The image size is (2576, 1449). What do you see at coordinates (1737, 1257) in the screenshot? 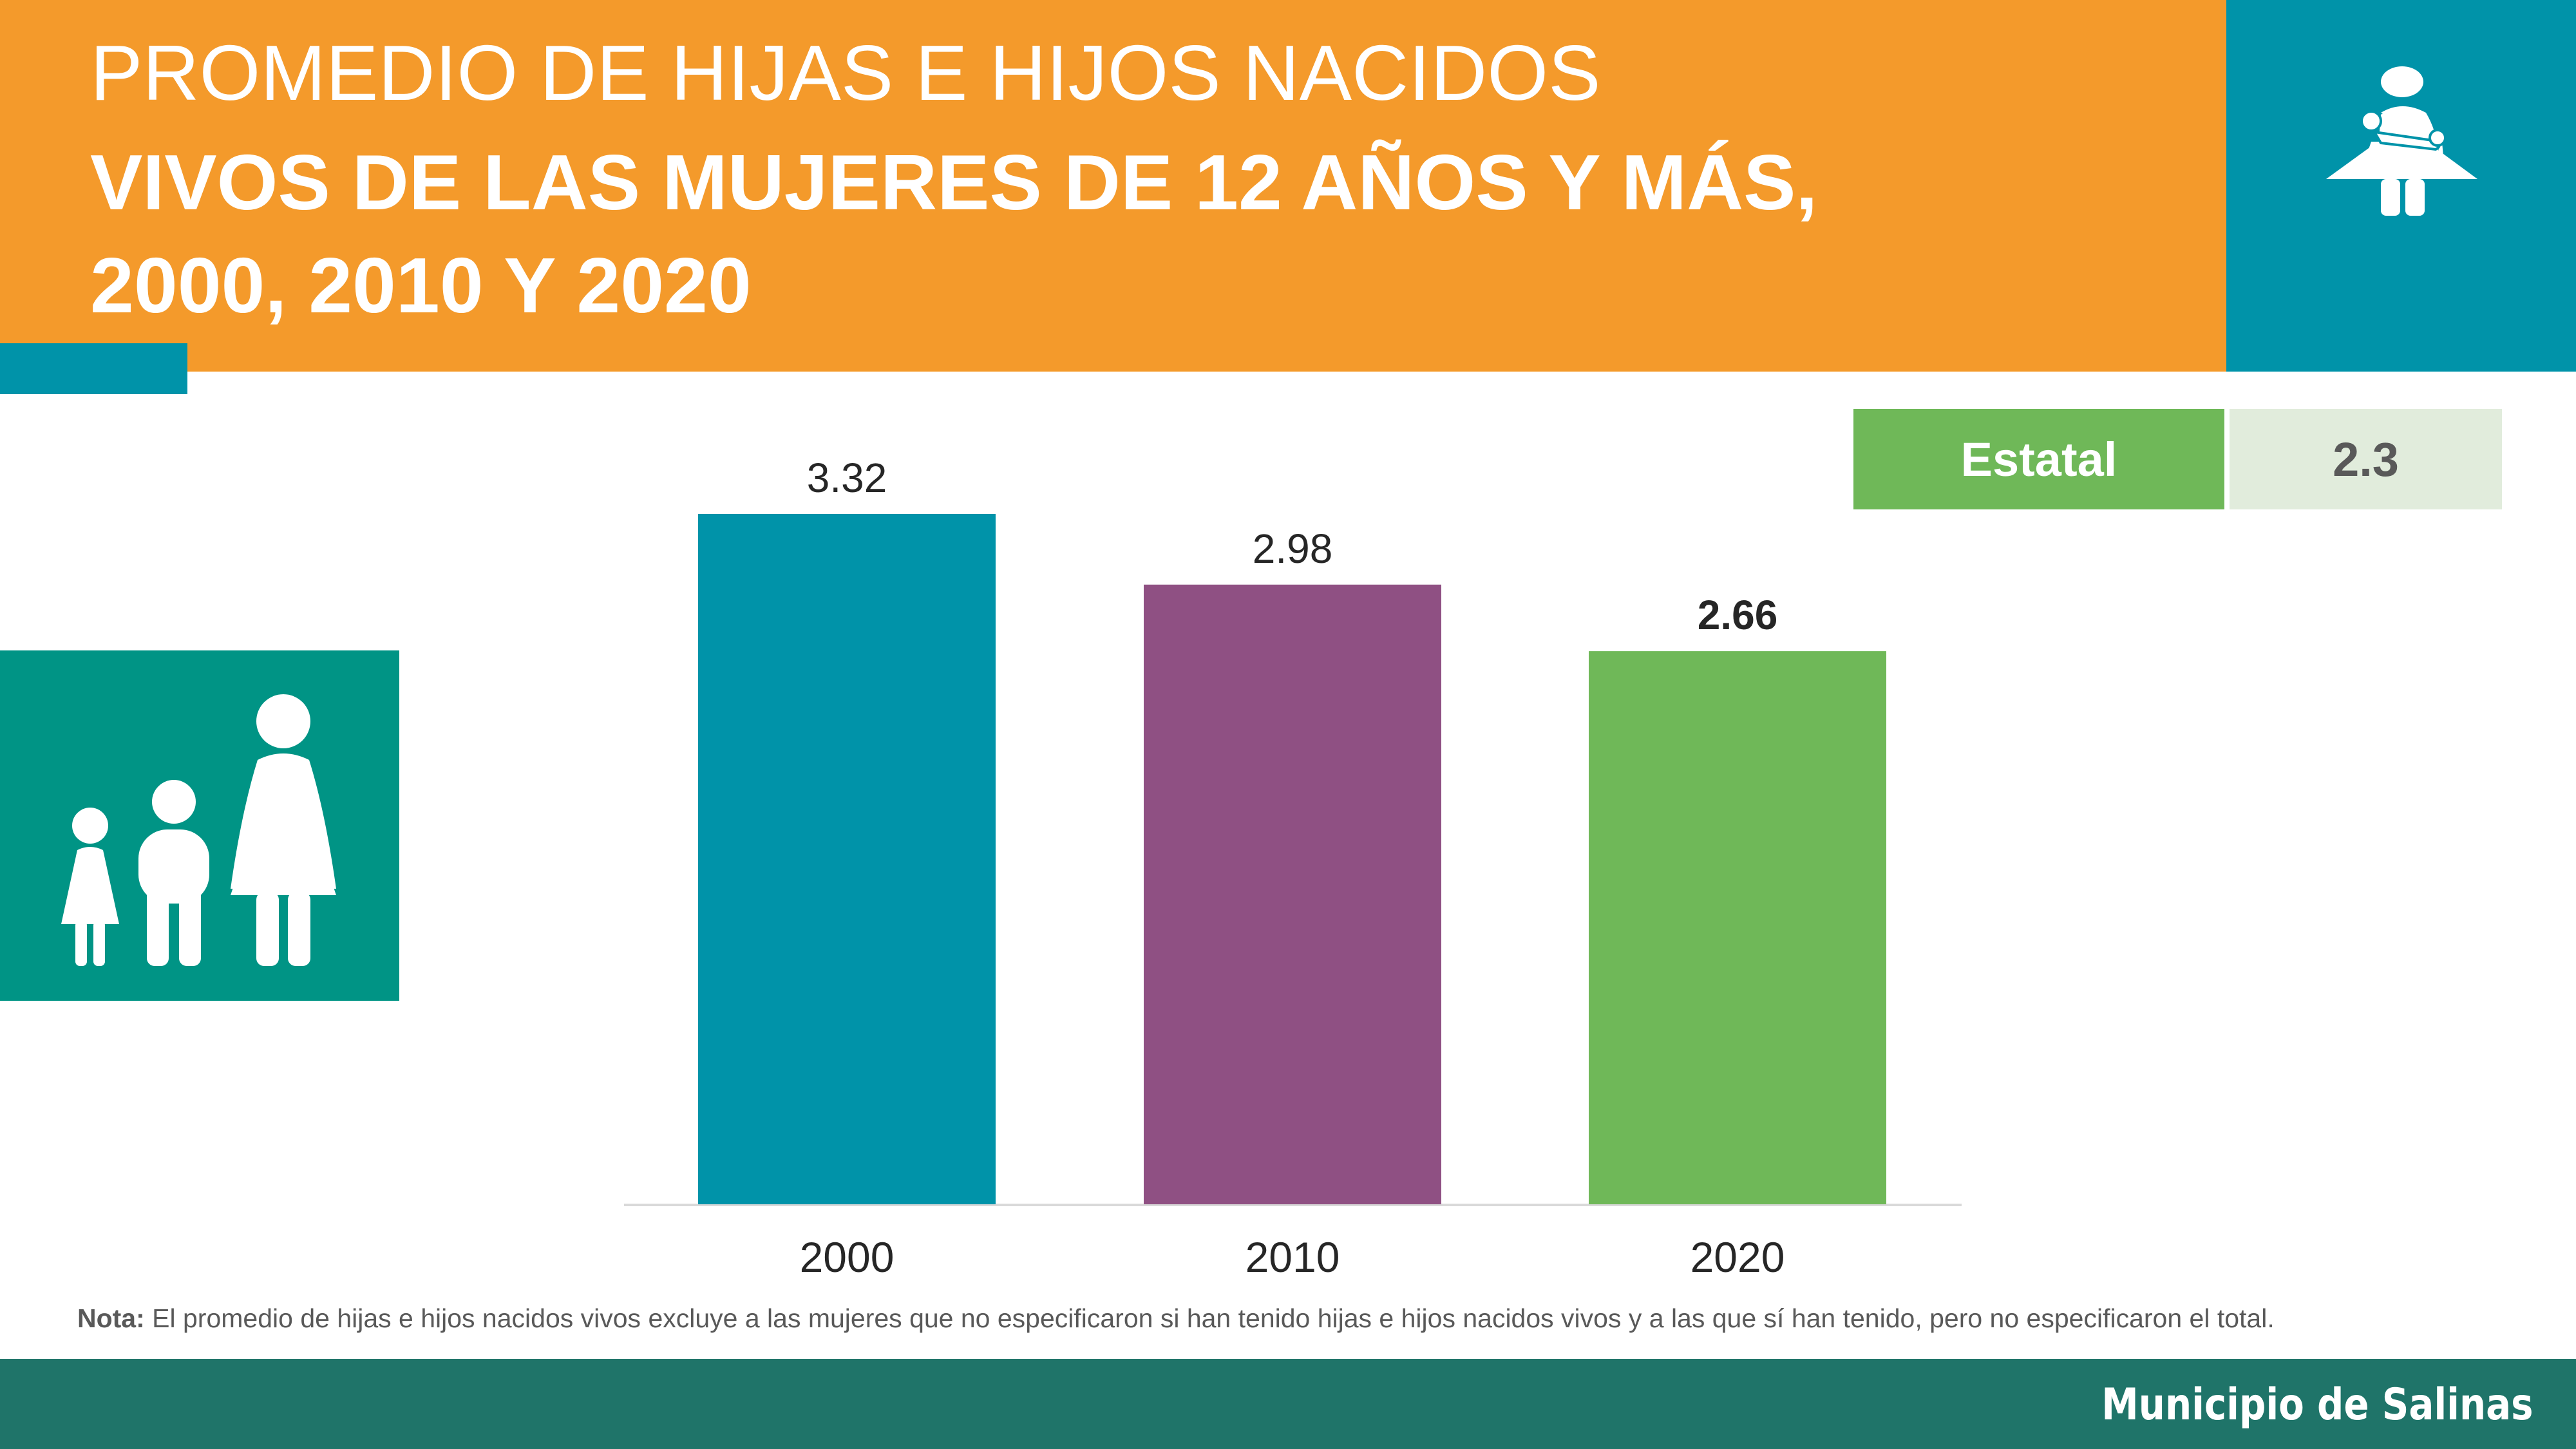
I see `x-tick-label-2020: 2020` at bounding box center [1737, 1257].